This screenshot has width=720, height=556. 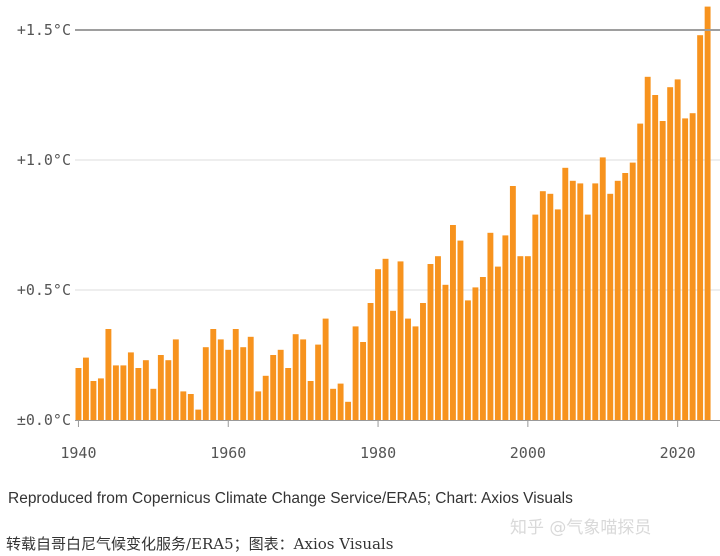 What do you see at coordinates (565, 293) in the screenshot?
I see `bar-2005` at bounding box center [565, 293].